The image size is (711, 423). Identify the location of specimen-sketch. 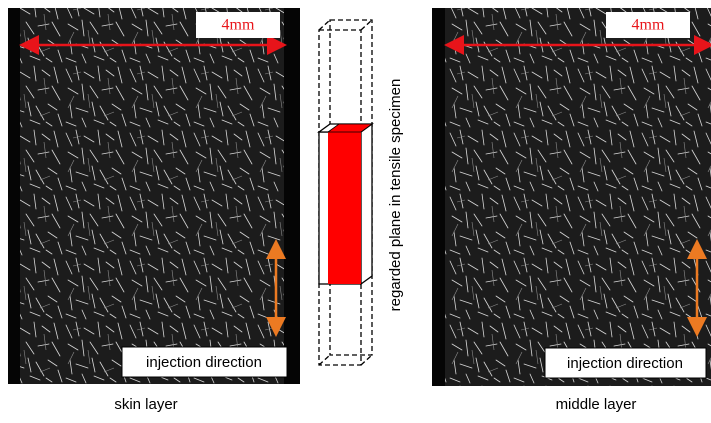
(345, 192).